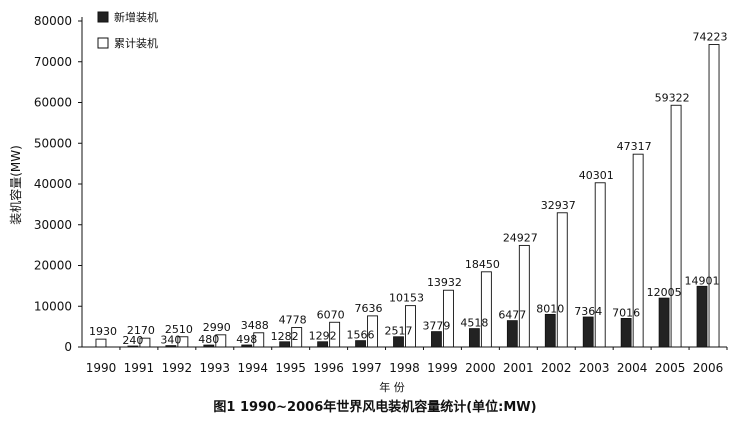  I want to click on data-label-cumulative-1999: 13932, so click(444, 282).